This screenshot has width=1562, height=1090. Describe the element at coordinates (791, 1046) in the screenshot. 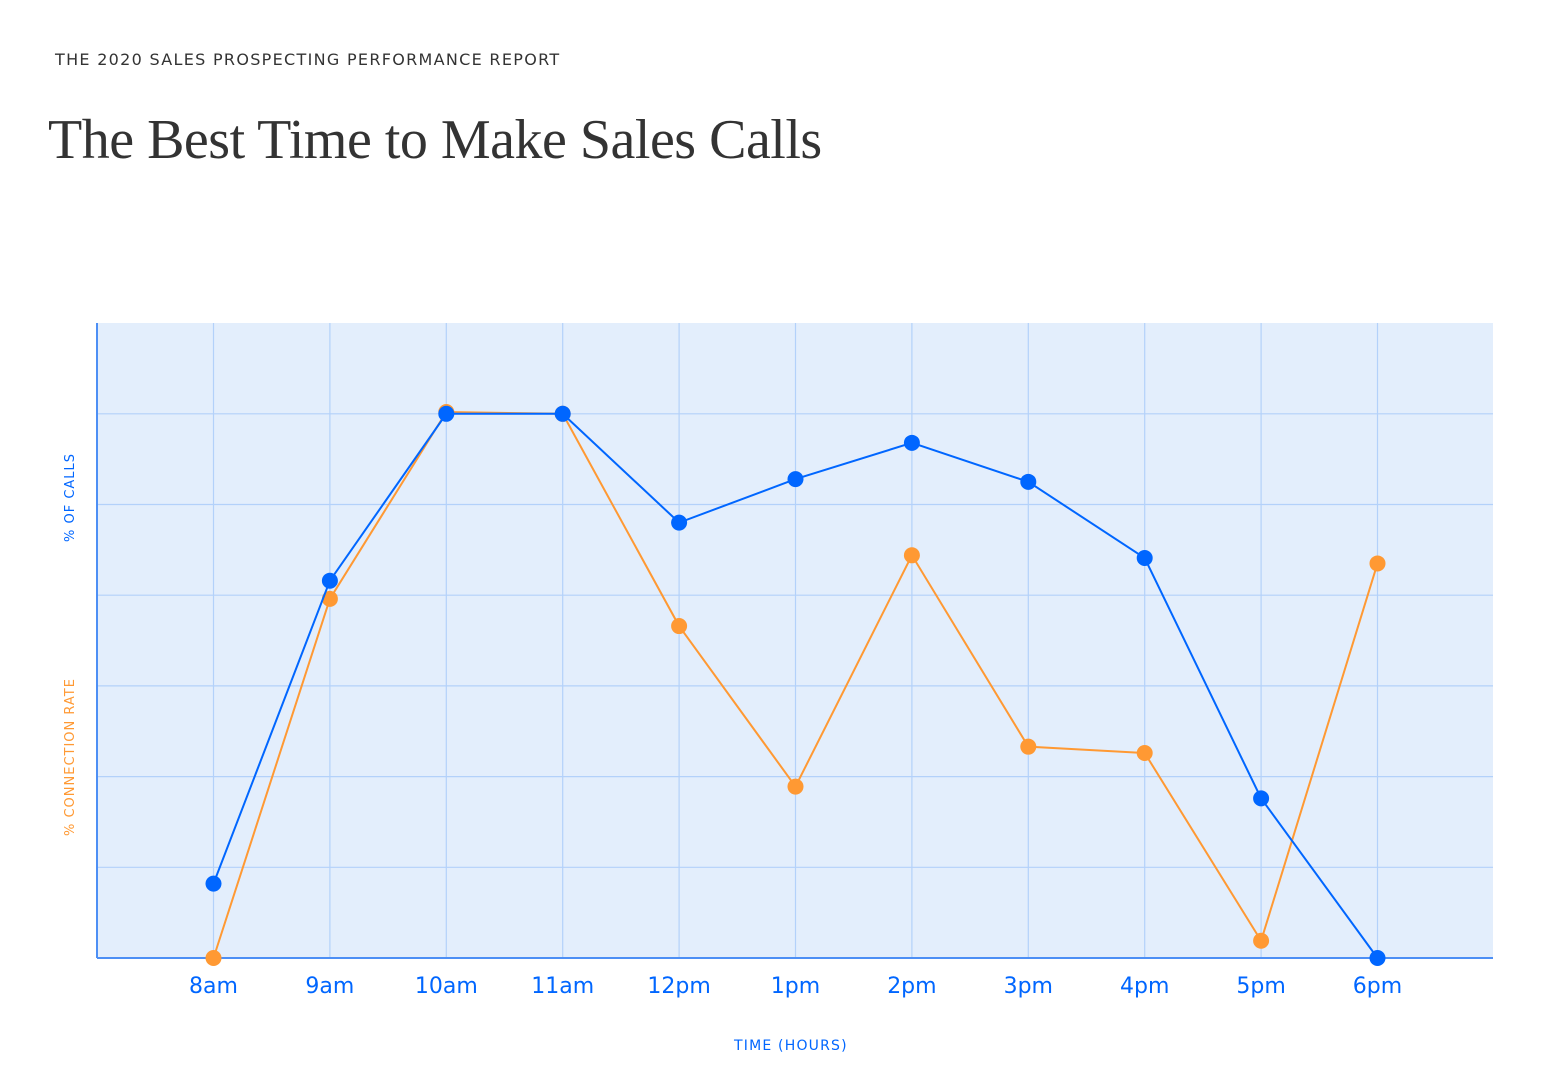

I see `x-axis-title: TIME (HOURS)` at that location.